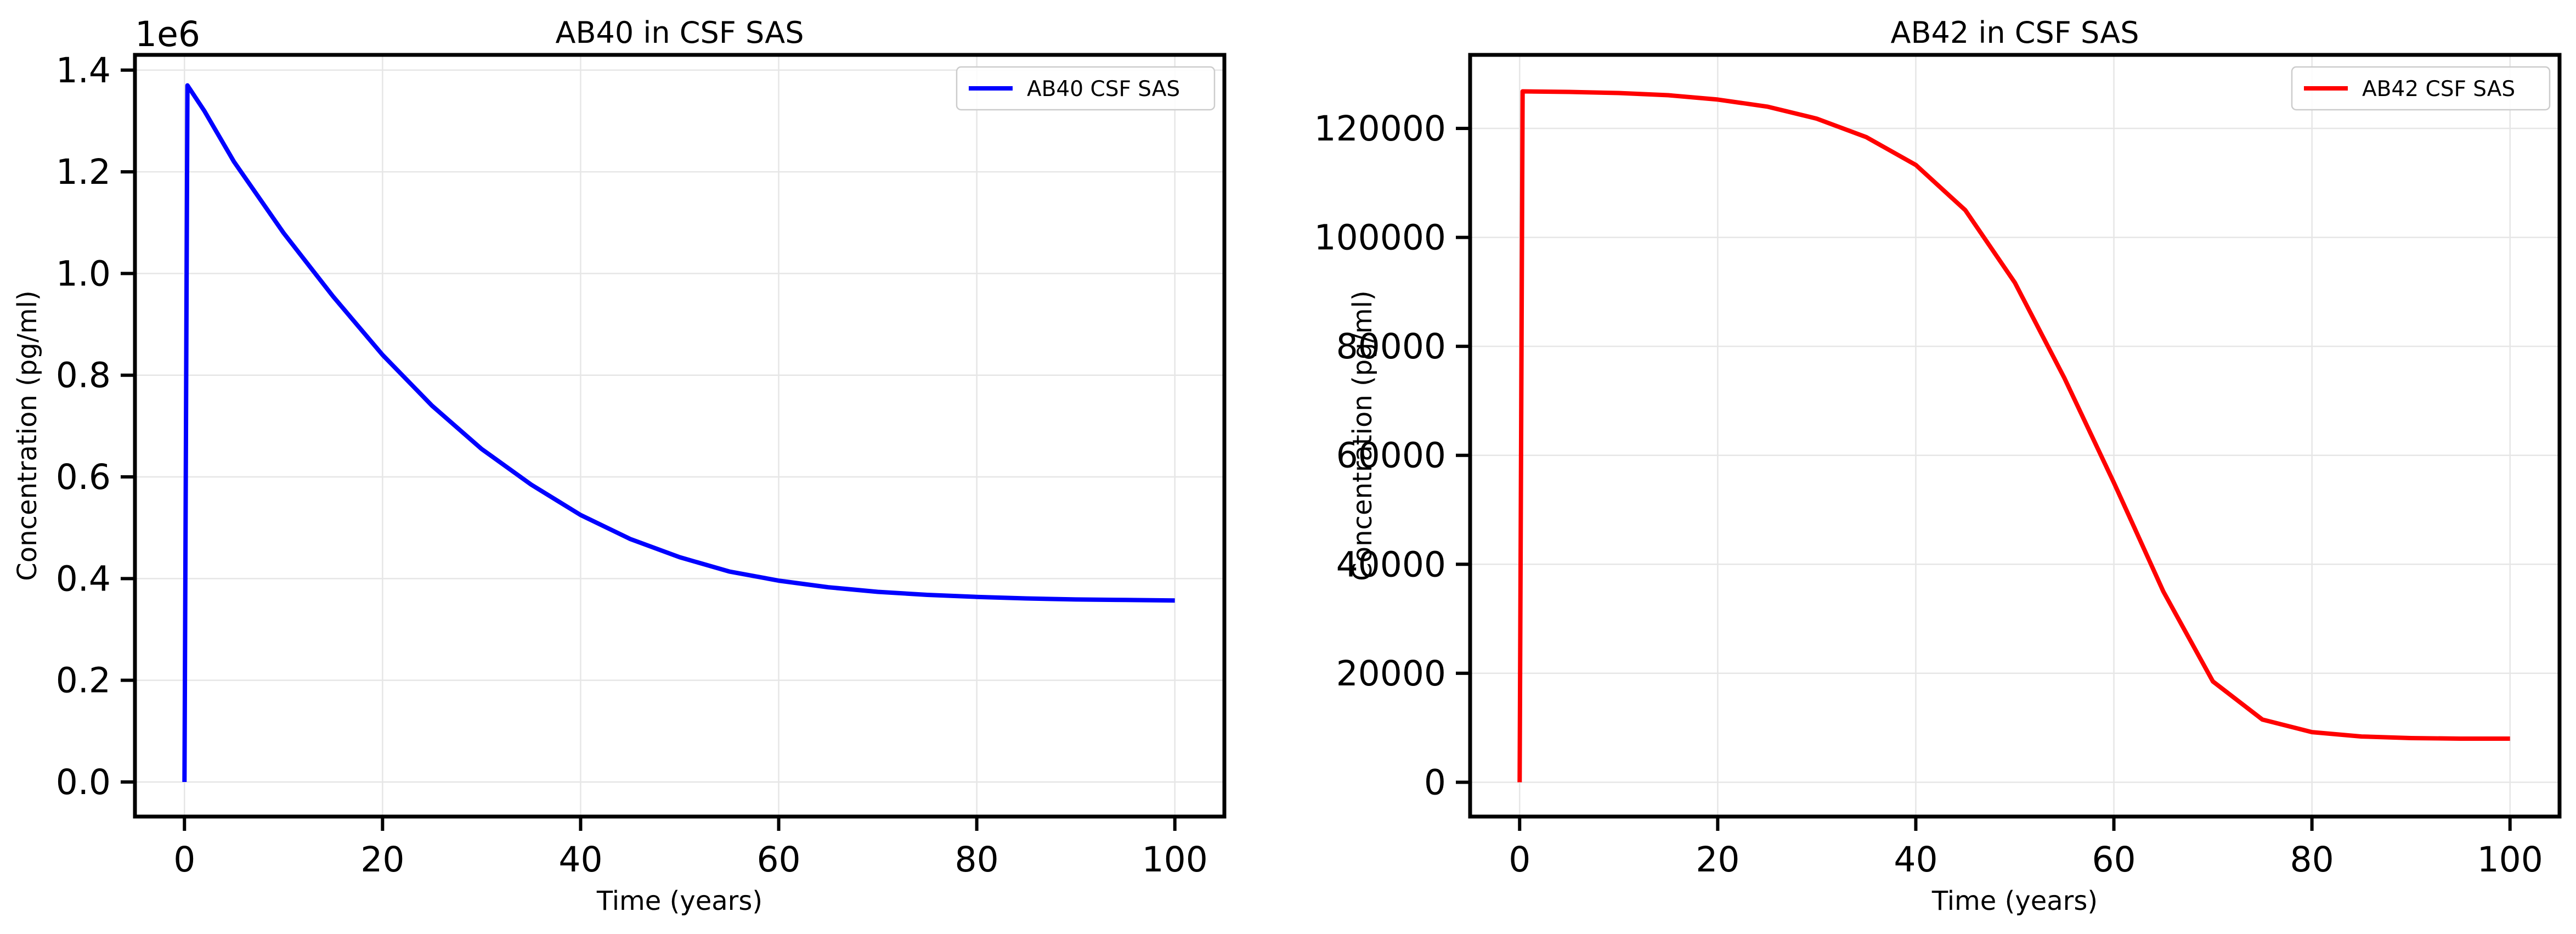 This screenshot has height=934, width=2576. Describe the element at coordinates (1391, 674) in the screenshot. I see `y-tick-label: 20000` at that location.